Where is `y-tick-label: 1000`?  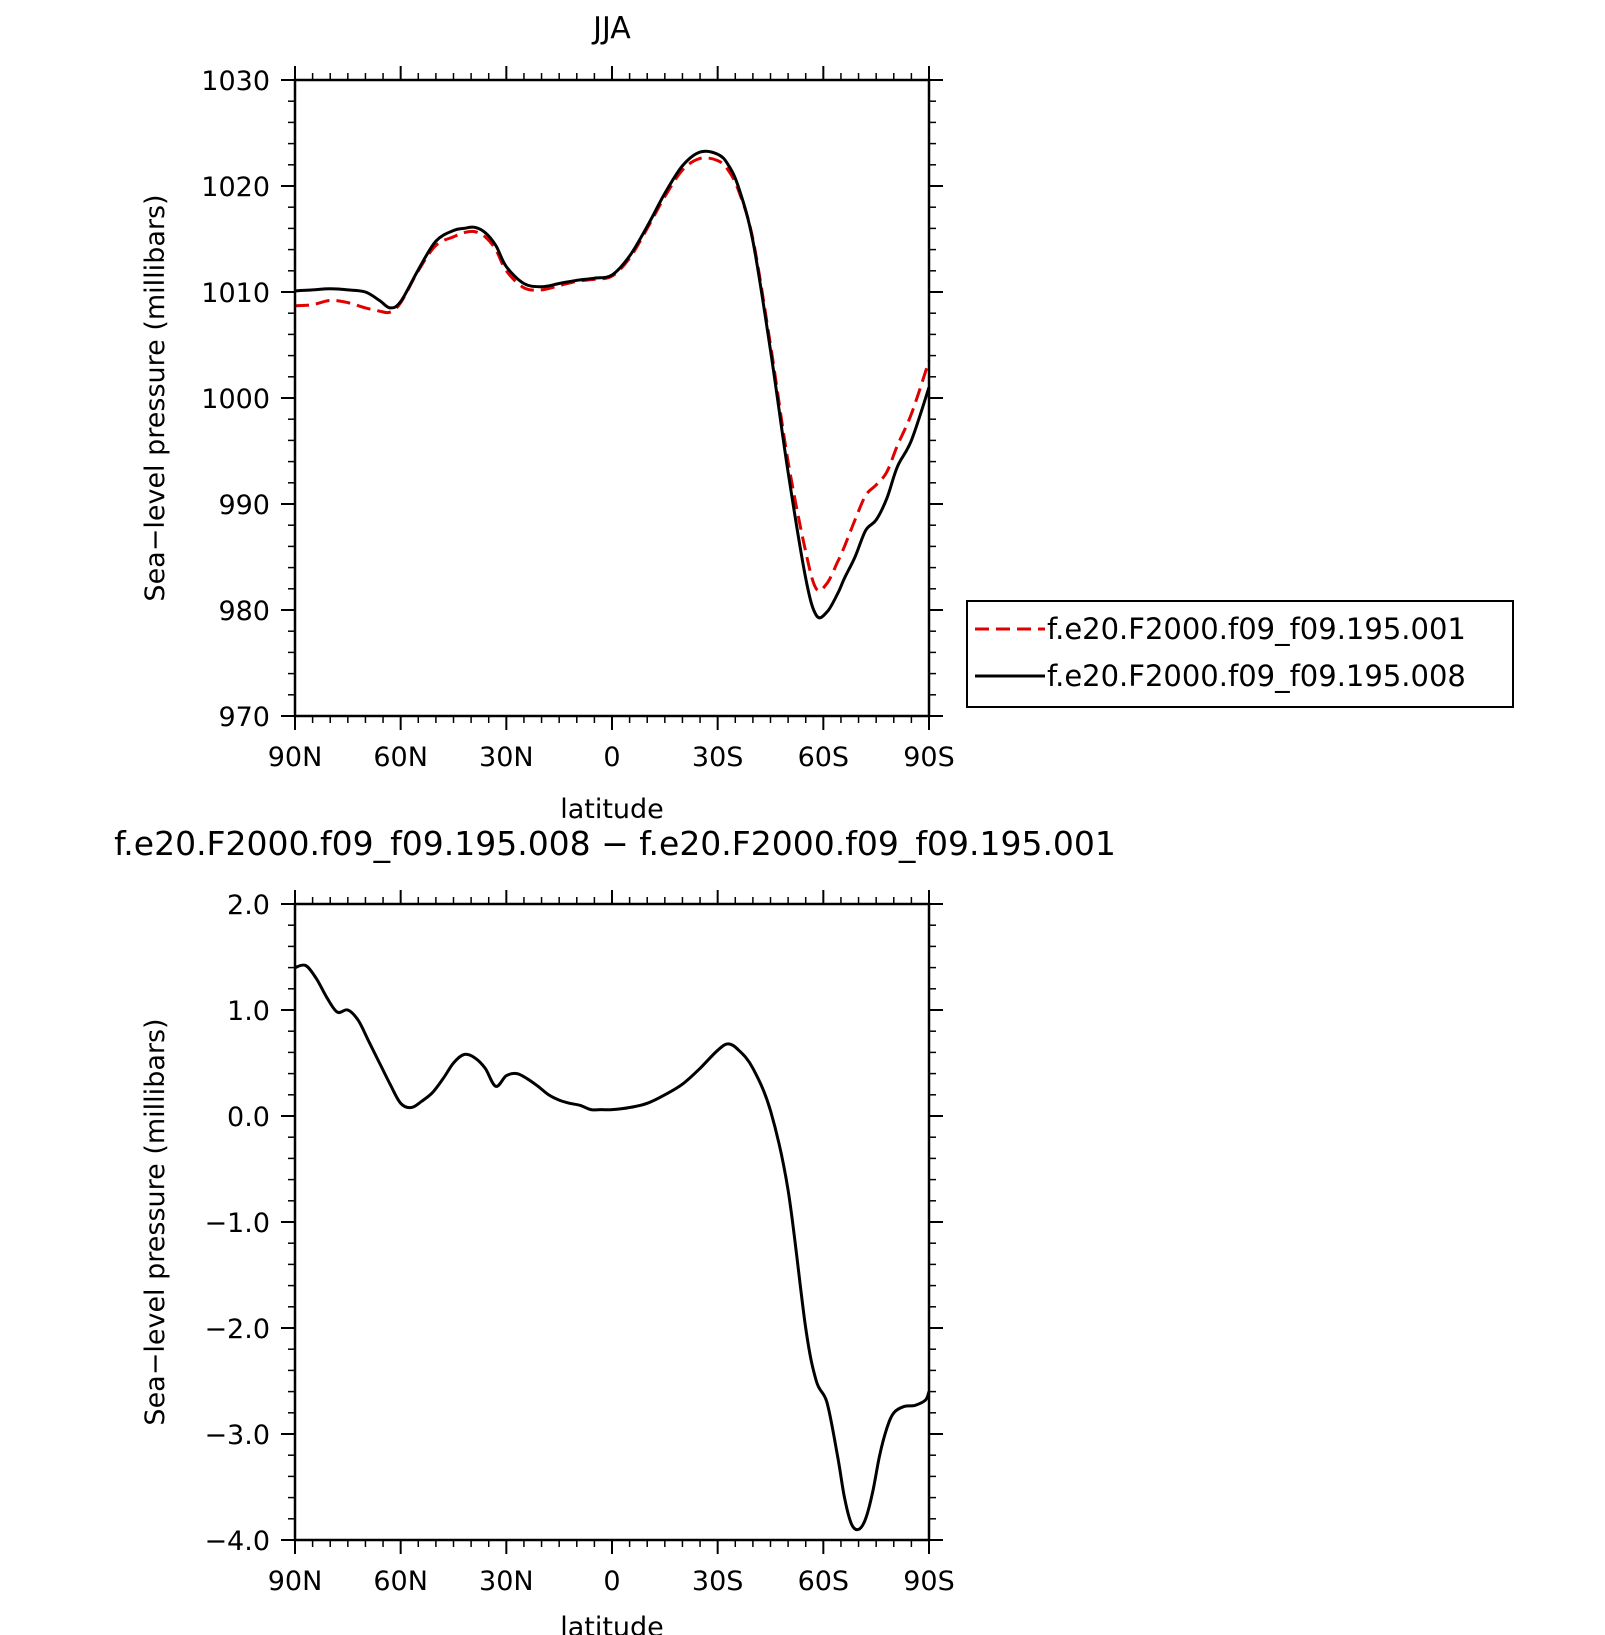
y-tick-label: 1000 is located at coordinates (235, 399).